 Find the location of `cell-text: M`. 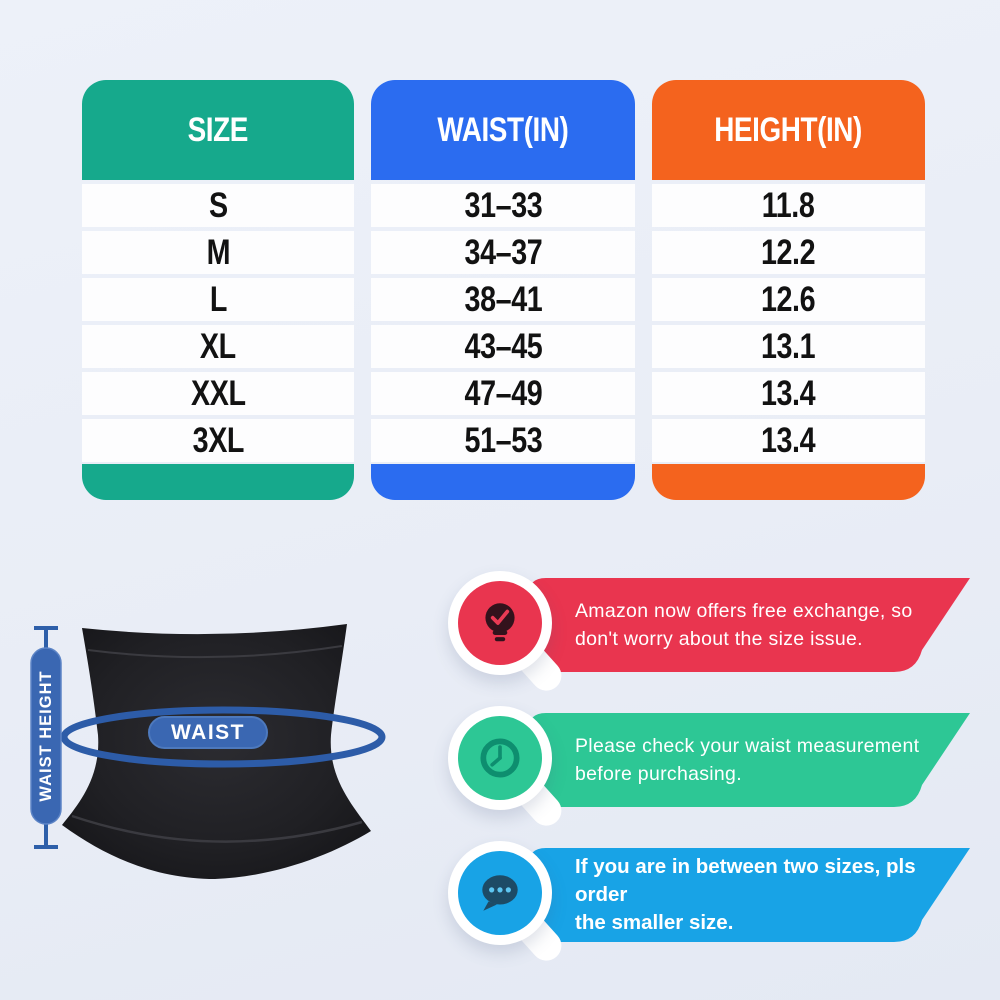

cell-text: M is located at coordinates (218, 252).